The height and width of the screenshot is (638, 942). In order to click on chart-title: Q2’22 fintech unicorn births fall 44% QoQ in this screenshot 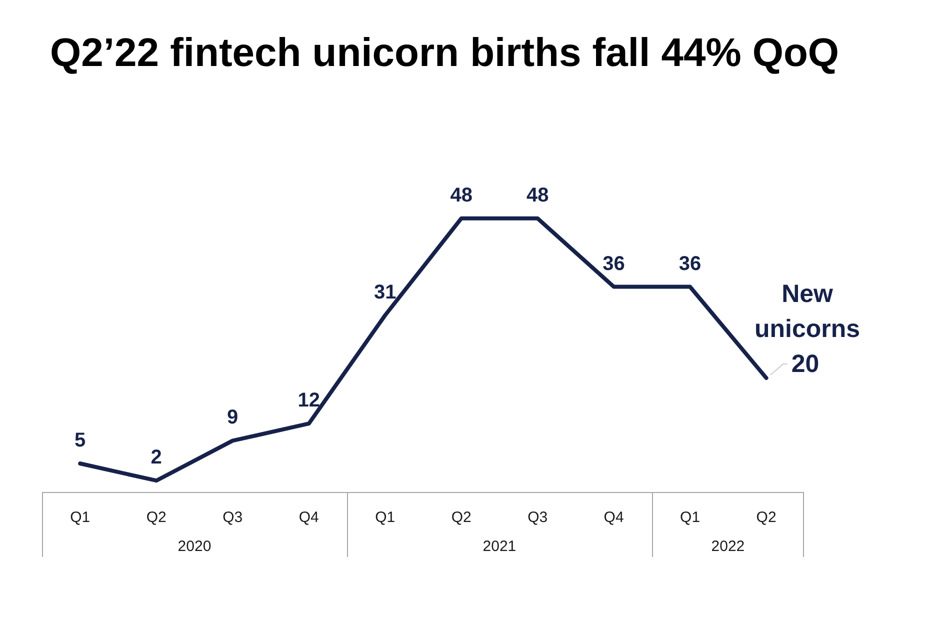, I will do `click(445, 53)`.